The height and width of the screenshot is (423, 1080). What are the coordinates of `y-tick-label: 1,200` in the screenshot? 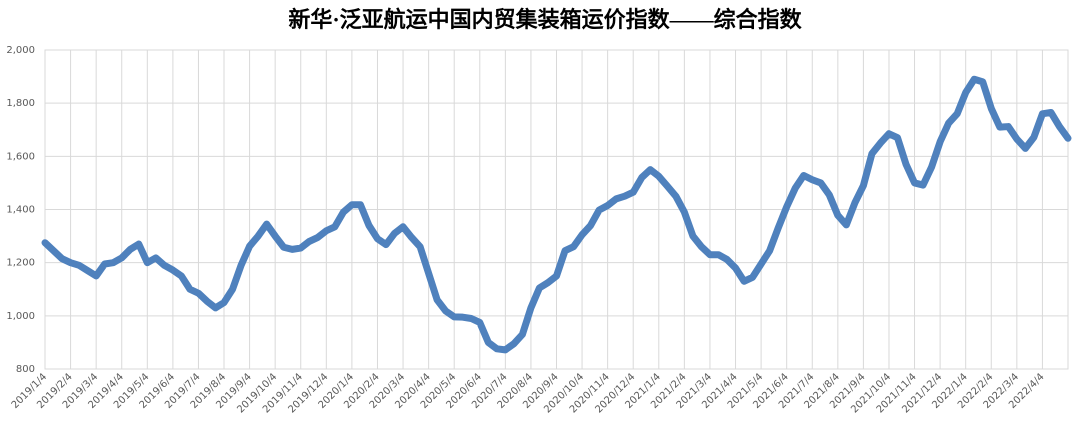 It's located at (20, 263).